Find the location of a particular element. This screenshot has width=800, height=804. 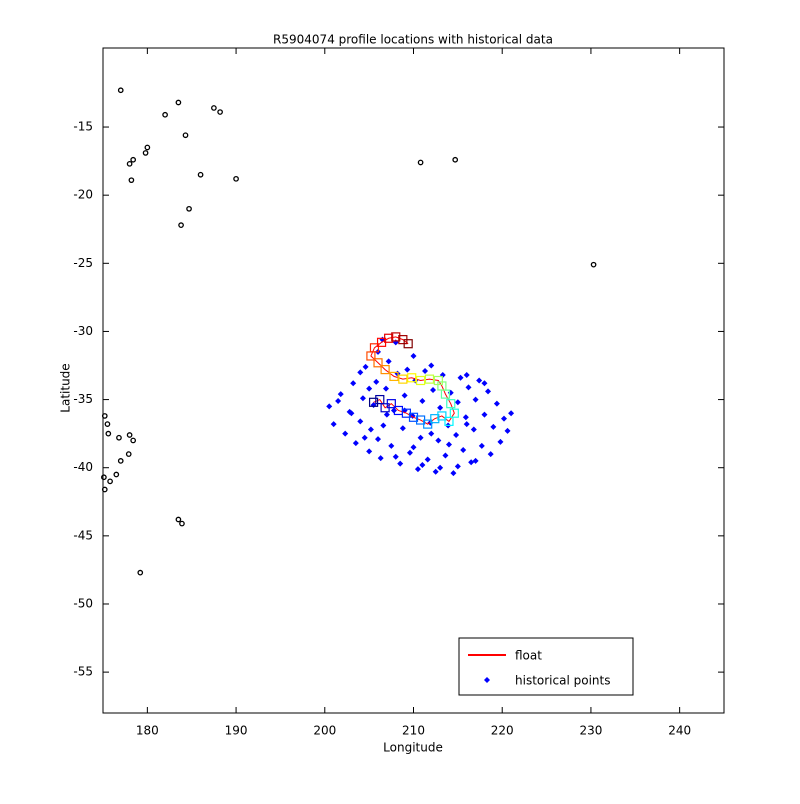

x-tick-label: 220 is located at coordinates (502, 731).